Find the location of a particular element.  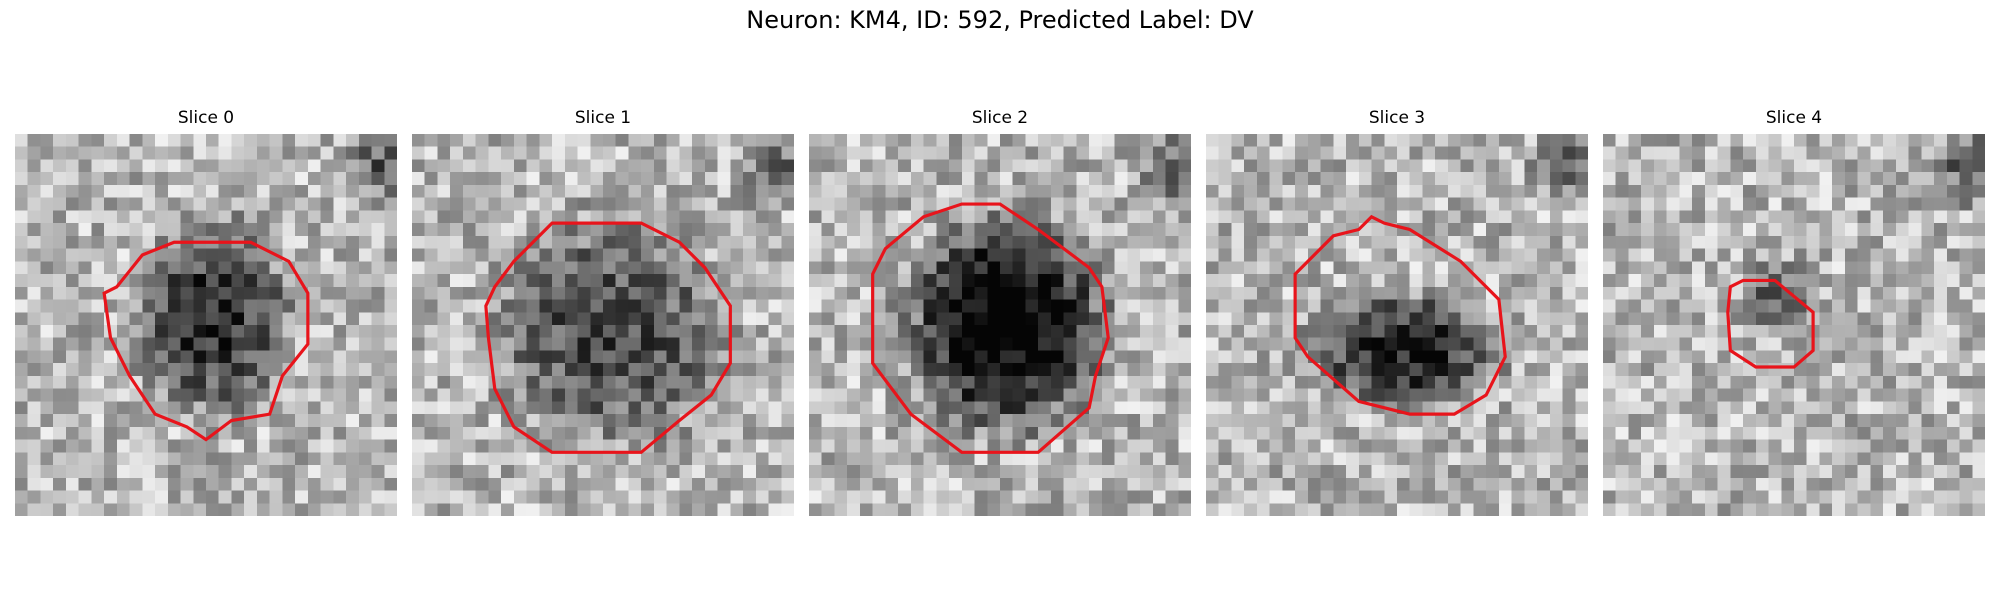

slice-panel-3: Slice 3 is located at coordinates (1397, 311).